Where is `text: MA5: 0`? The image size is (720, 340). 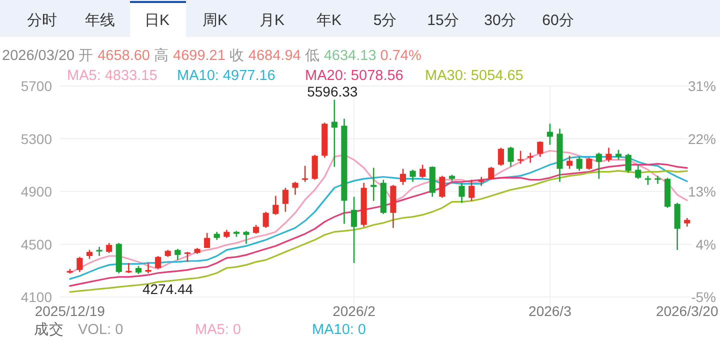 text: MA5: 0 is located at coordinates (218, 330).